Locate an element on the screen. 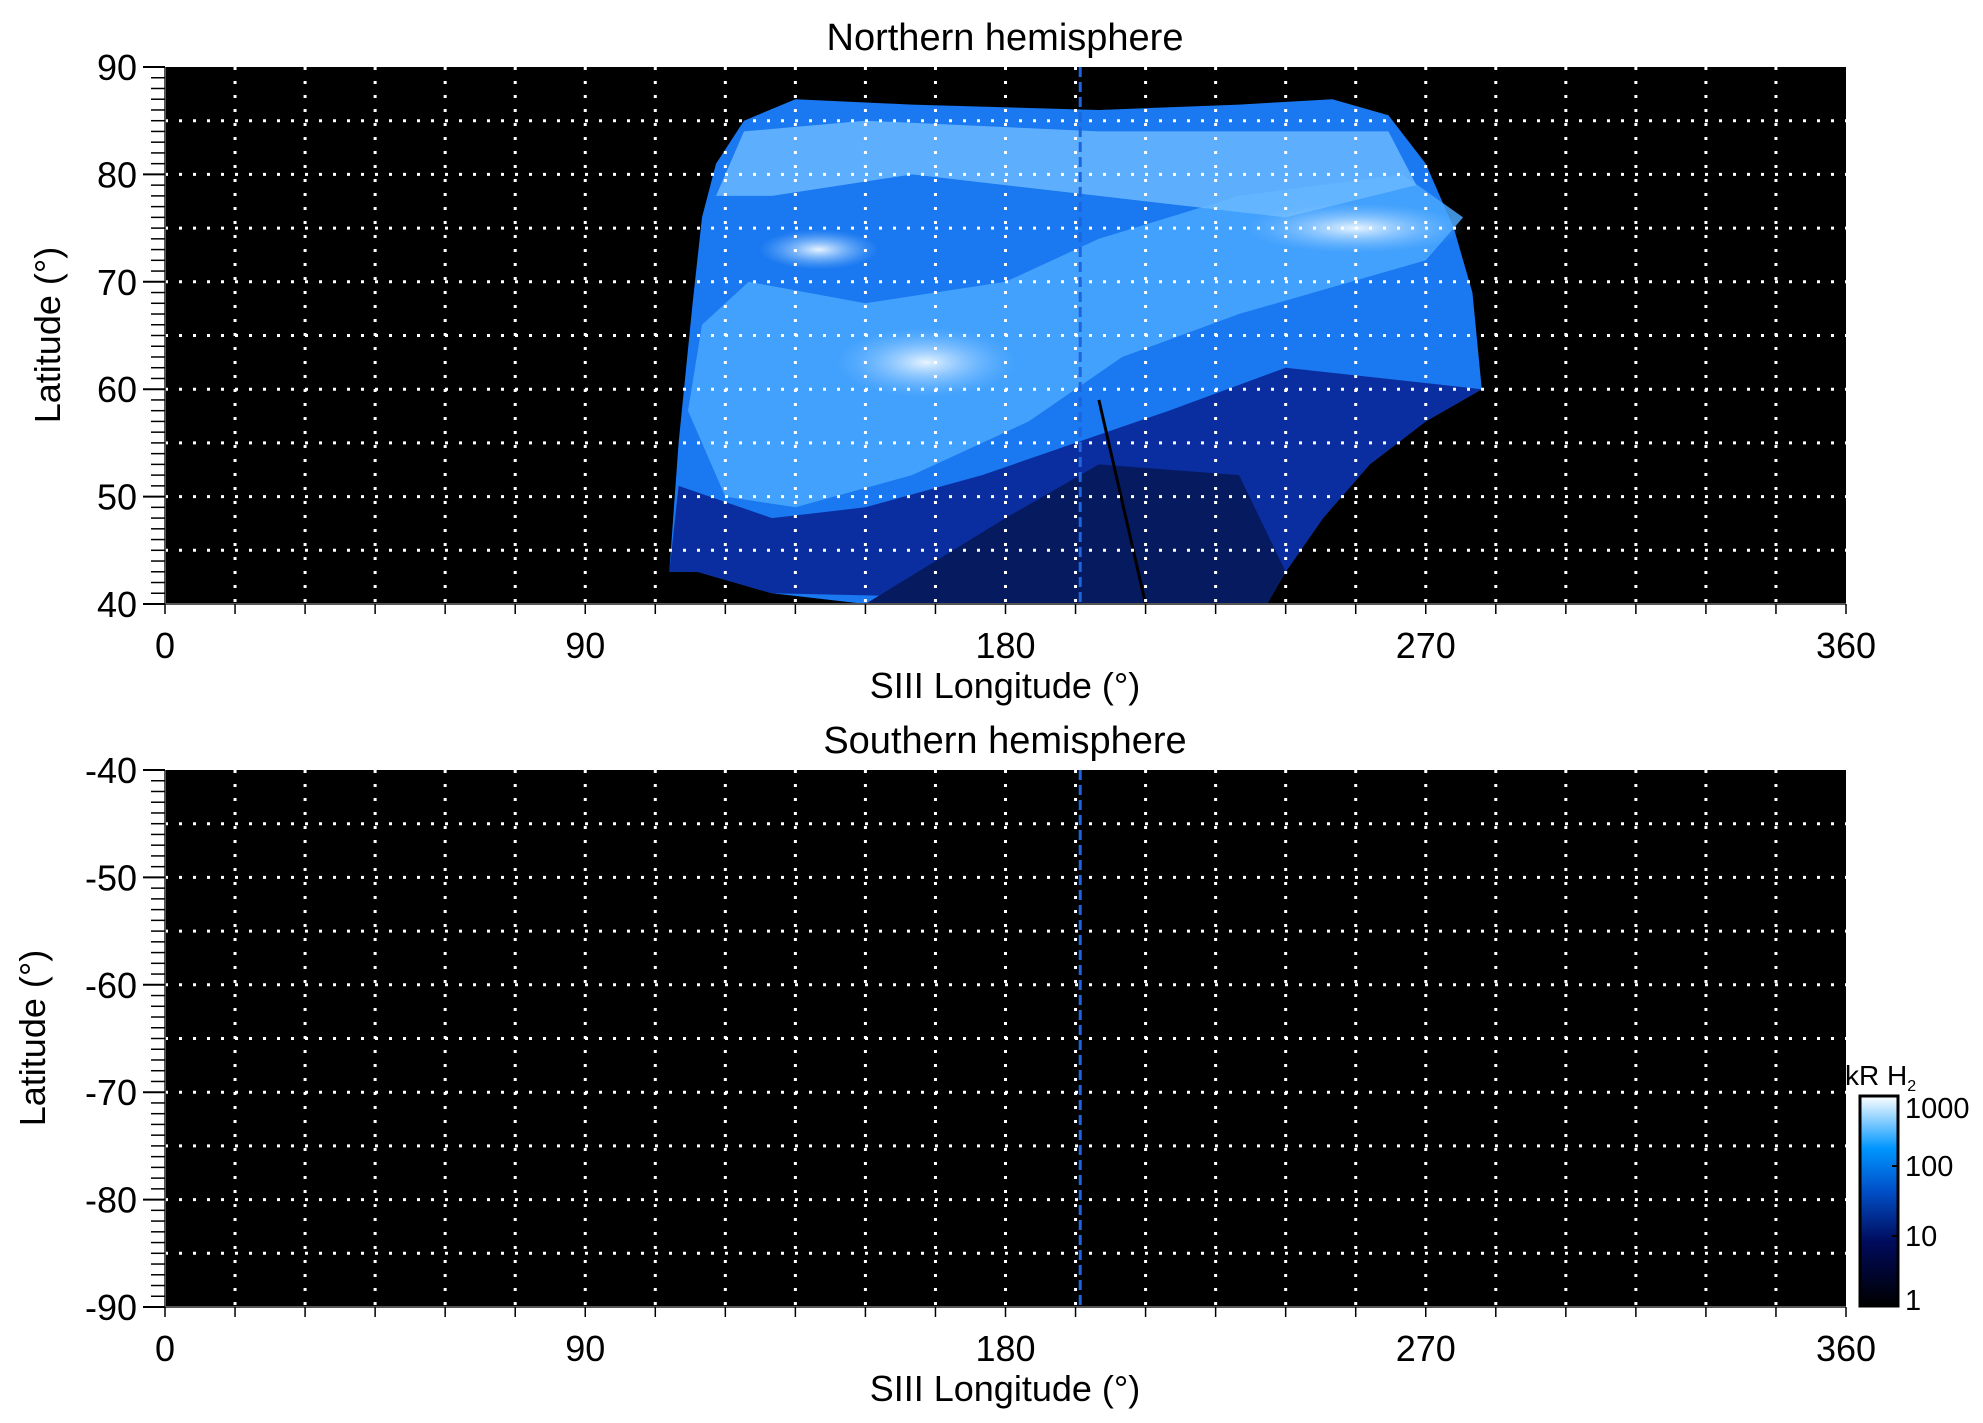 This screenshot has width=1983, height=1423. aurora-polar-region is located at coordinates (1066, 169).